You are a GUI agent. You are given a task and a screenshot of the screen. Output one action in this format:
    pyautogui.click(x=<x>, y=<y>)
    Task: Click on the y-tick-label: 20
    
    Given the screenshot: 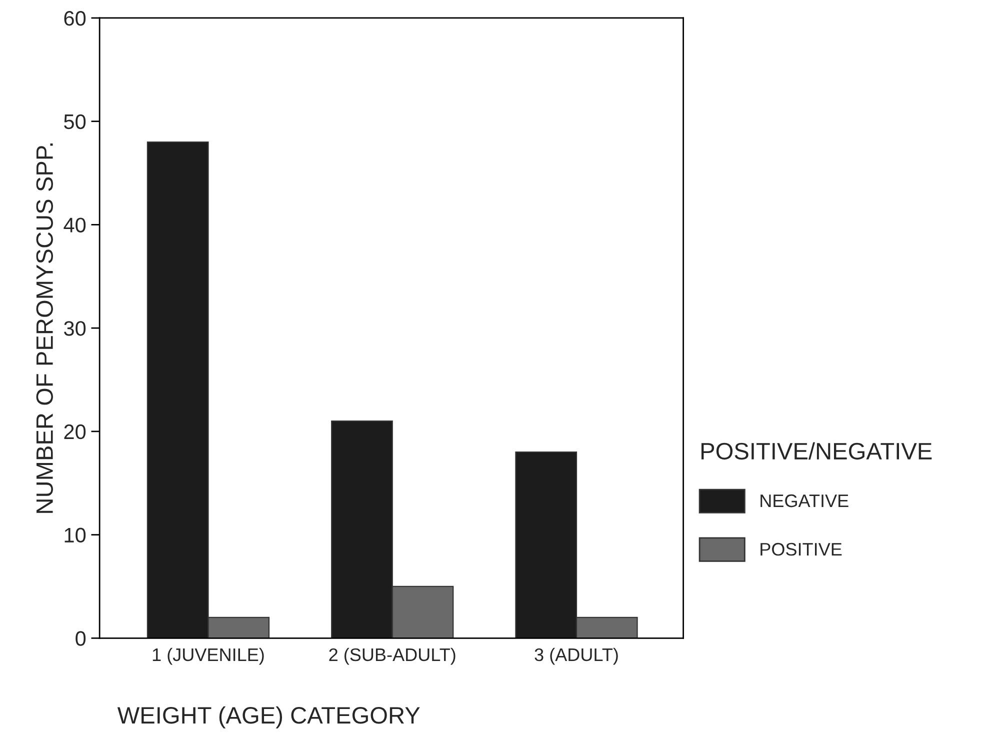 What is the action you would take?
    pyautogui.click(x=75, y=432)
    